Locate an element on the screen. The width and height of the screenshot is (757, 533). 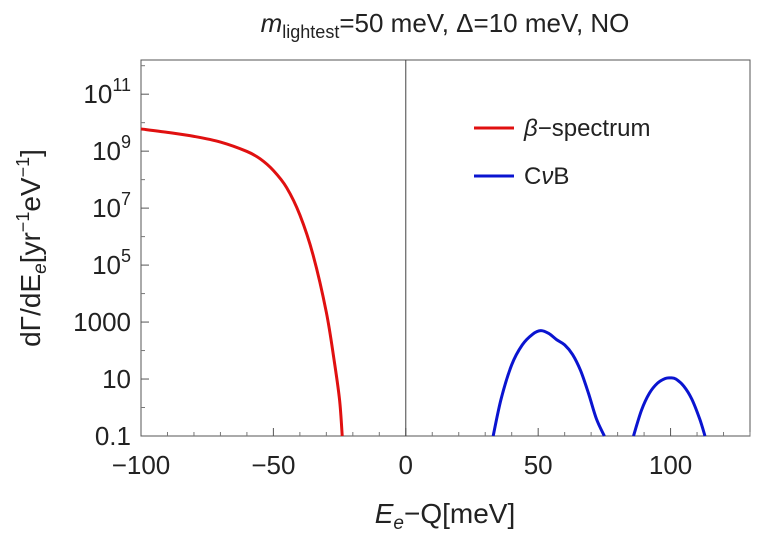
y-tick-exponent: 7 is located at coordinates (126, 199).